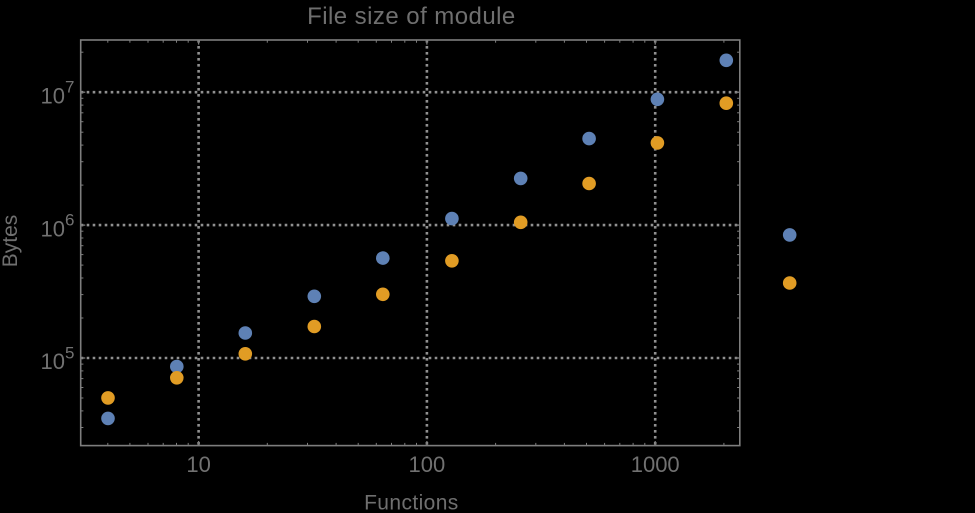 This screenshot has height=513, width=975. I want to click on svg-text: Functions, so click(411, 502).